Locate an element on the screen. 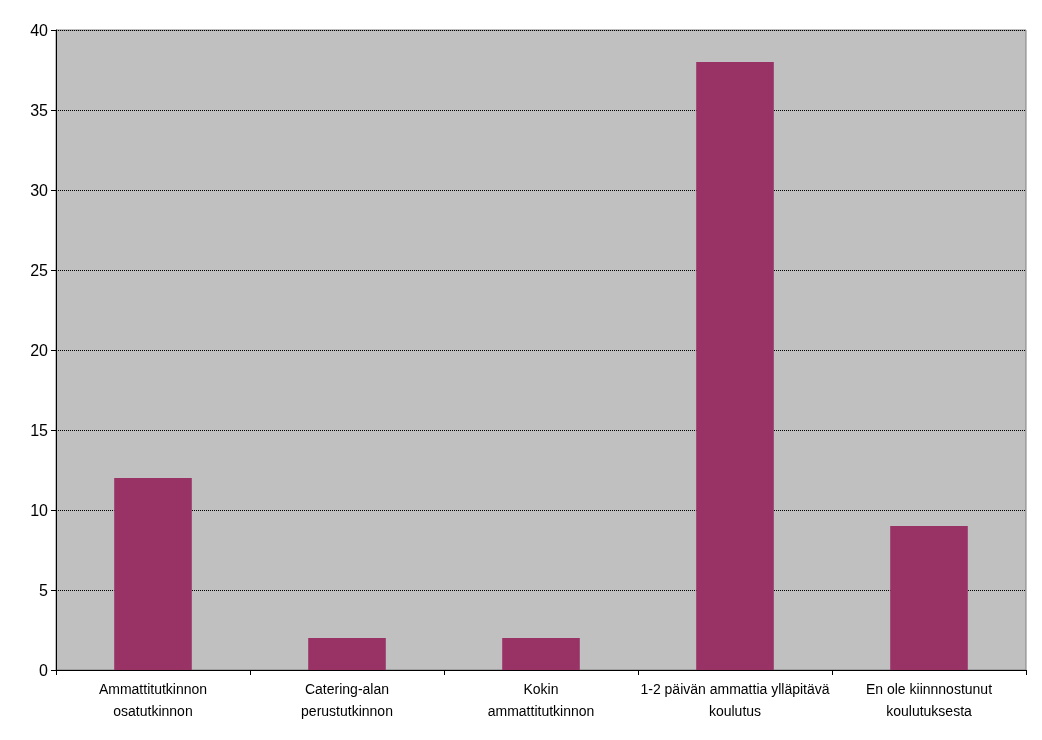 This screenshot has width=1042, height=740. y-tick-label: 10 is located at coordinates (39, 510).